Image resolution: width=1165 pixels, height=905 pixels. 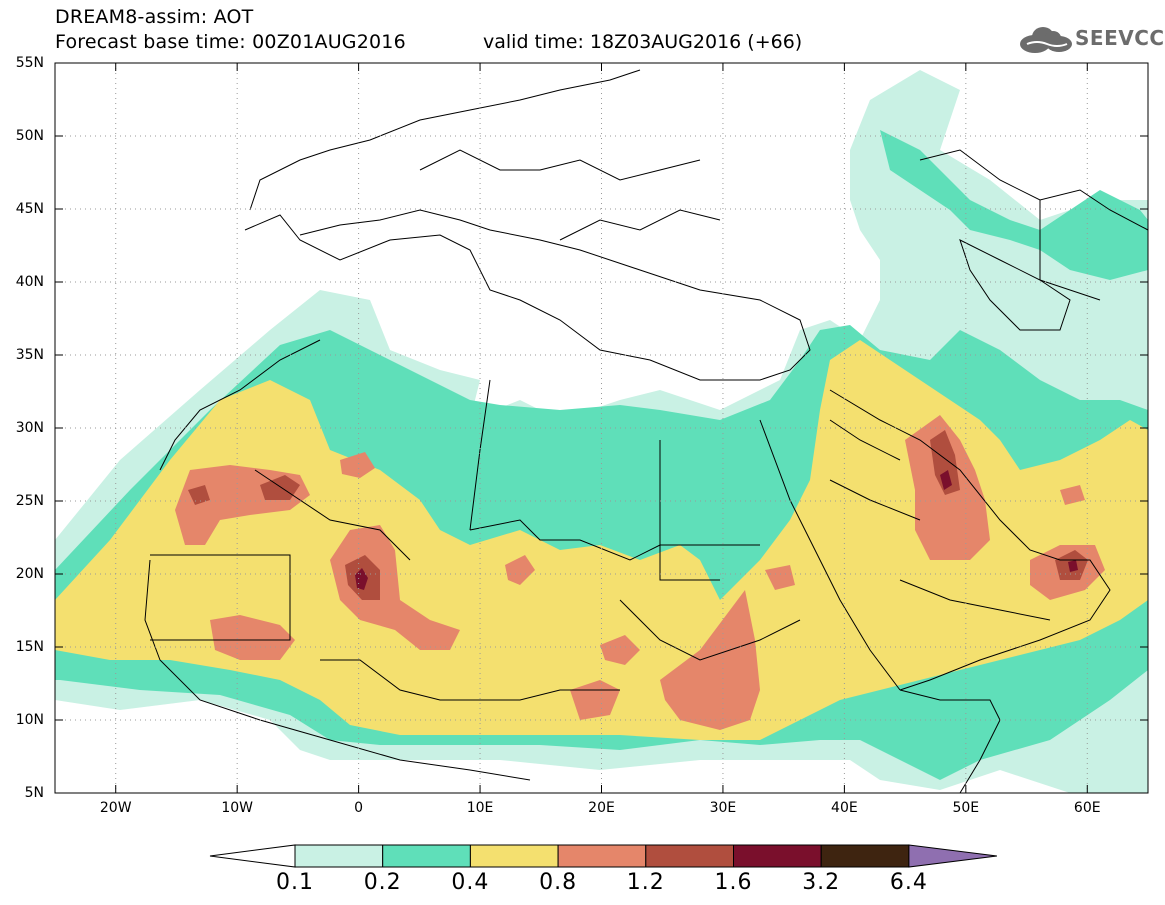 I want to click on lon-label: 40E, so click(x=844, y=808).